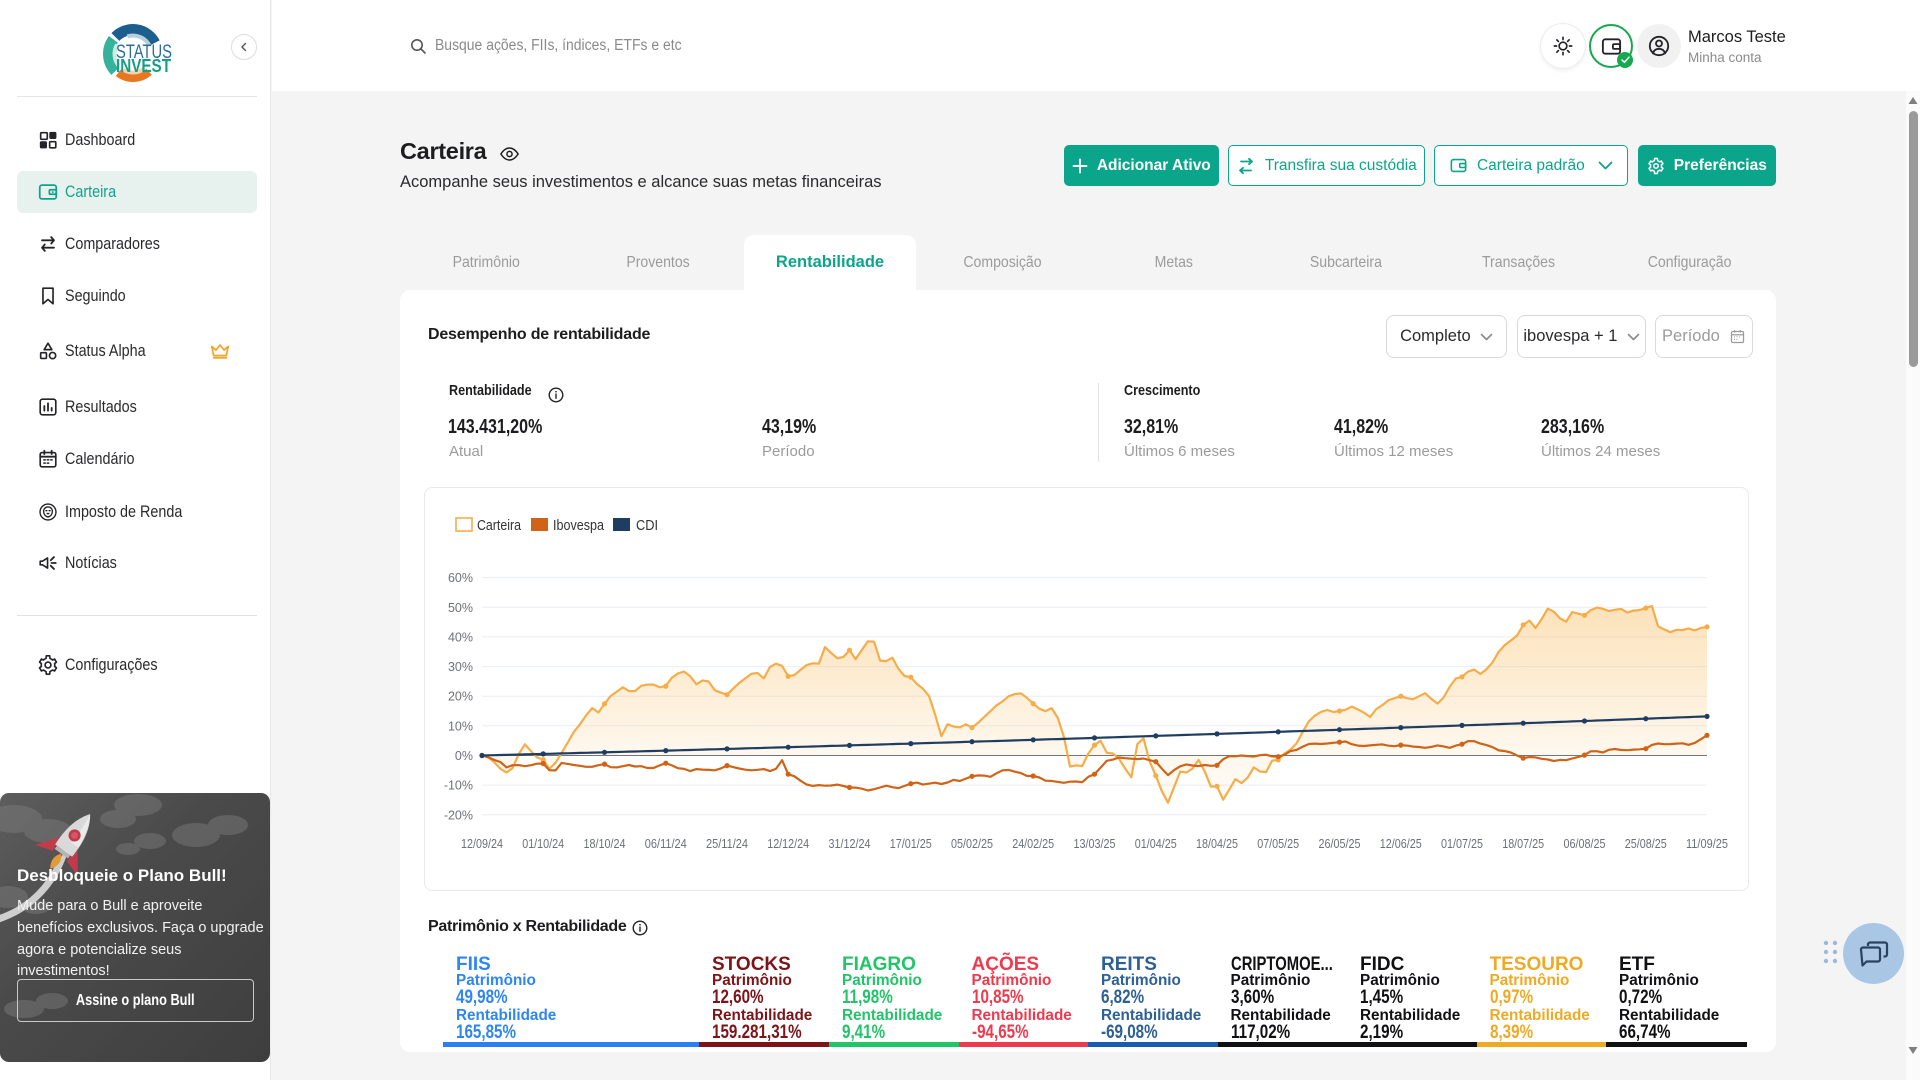 The width and height of the screenshot is (1920, 1080). I want to click on svg-text: 06/11/24, so click(666, 844).